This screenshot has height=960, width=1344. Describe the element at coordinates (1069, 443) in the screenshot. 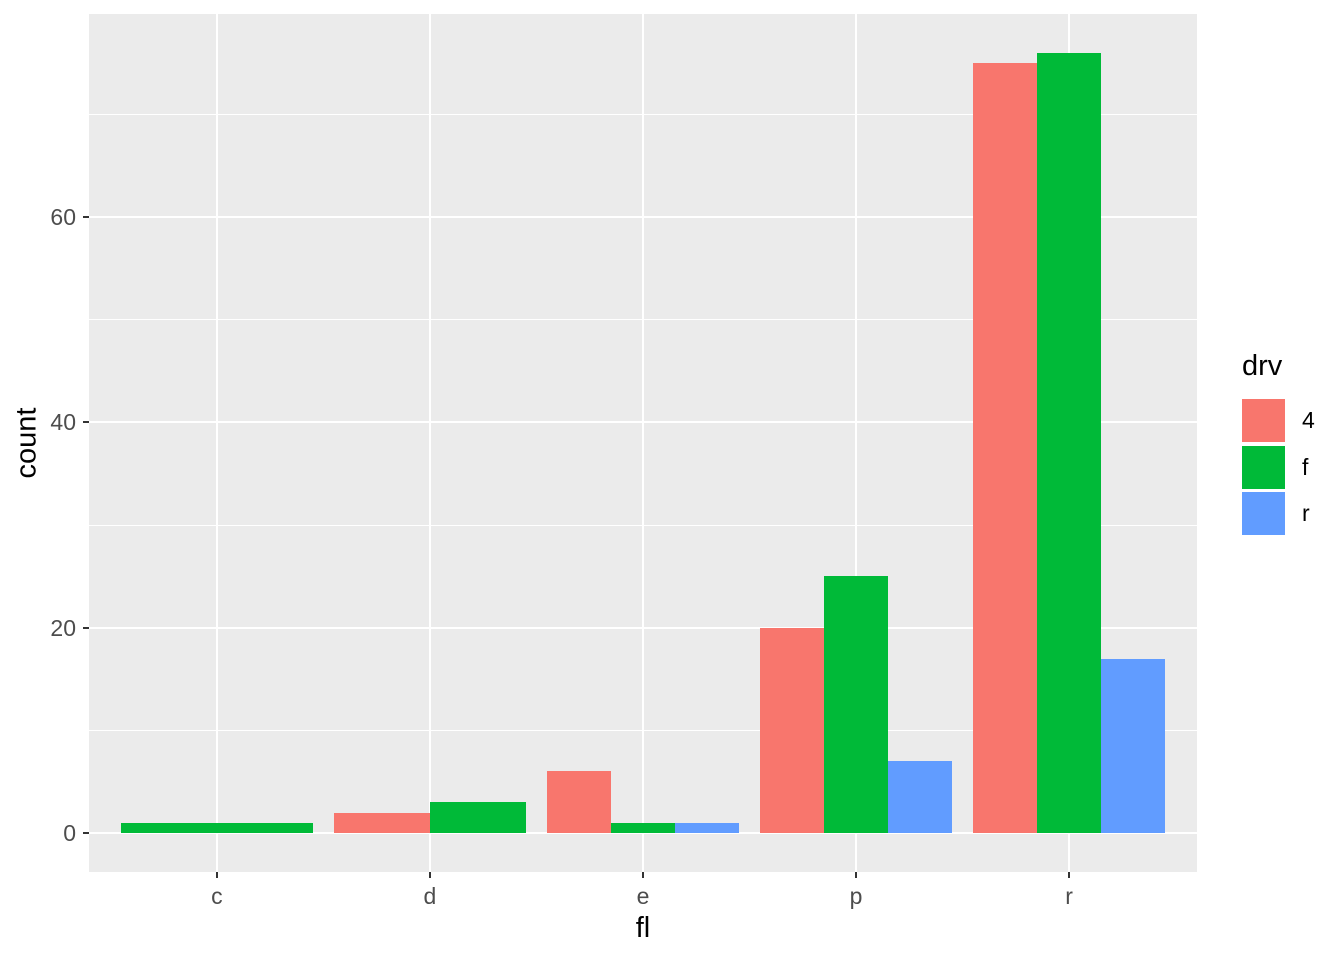

I see `bar-r-f` at that location.